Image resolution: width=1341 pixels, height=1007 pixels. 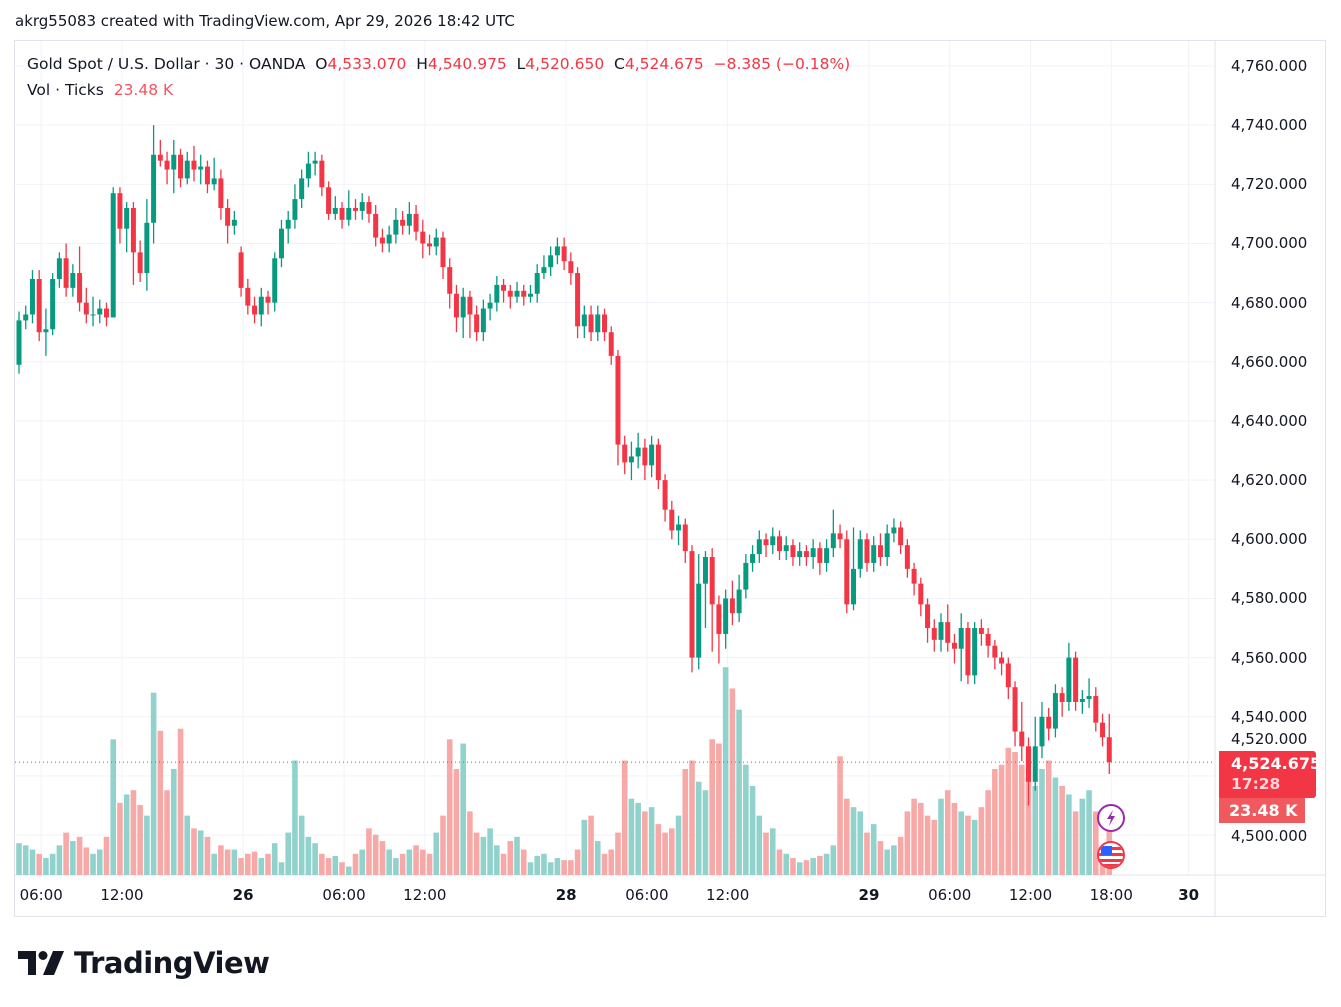 What do you see at coordinates (367, 64) in the screenshot?
I see `open-value: 4,533.070` at bounding box center [367, 64].